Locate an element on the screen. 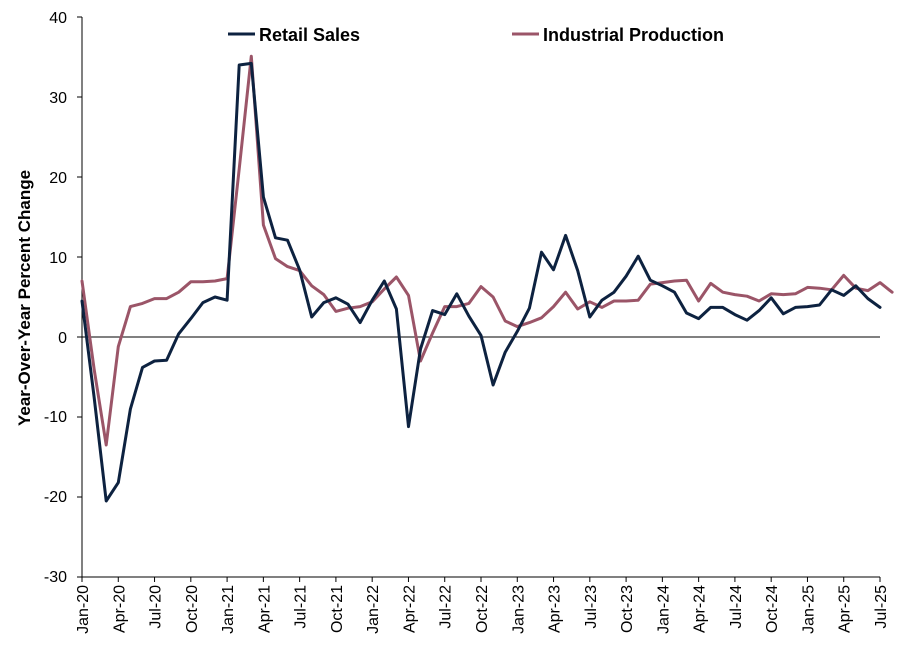  x-tick-label: Jan-22 is located at coordinates (373, 609).